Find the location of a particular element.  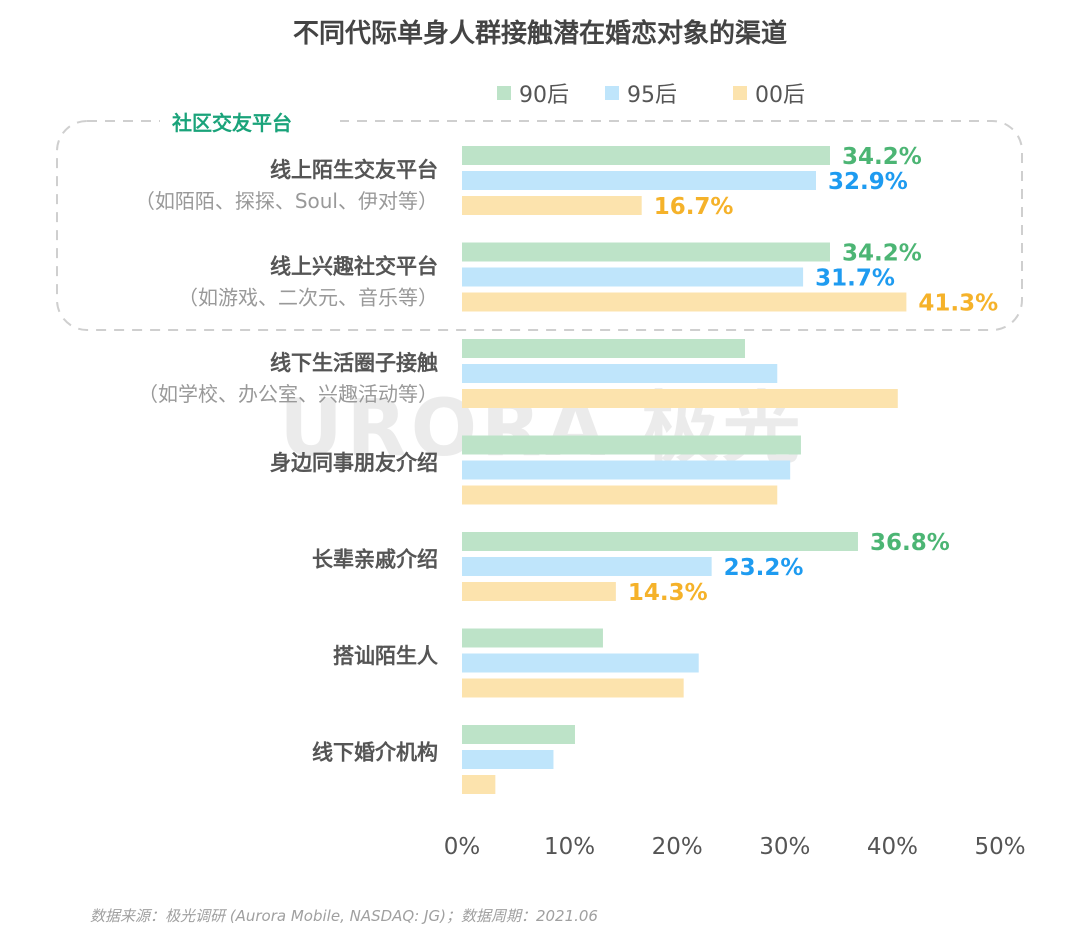

data-label: 41.3% is located at coordinates (958, 304).